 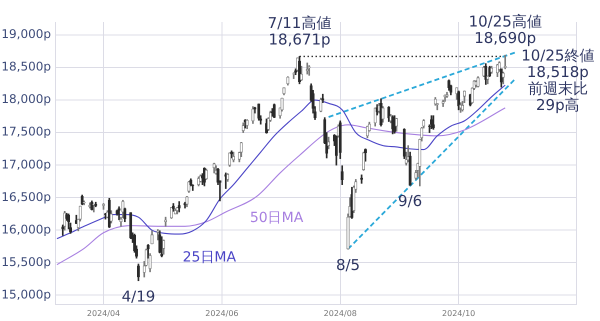 I want to click on y-tick-label: 19,000p, so click(x=26, y=34).